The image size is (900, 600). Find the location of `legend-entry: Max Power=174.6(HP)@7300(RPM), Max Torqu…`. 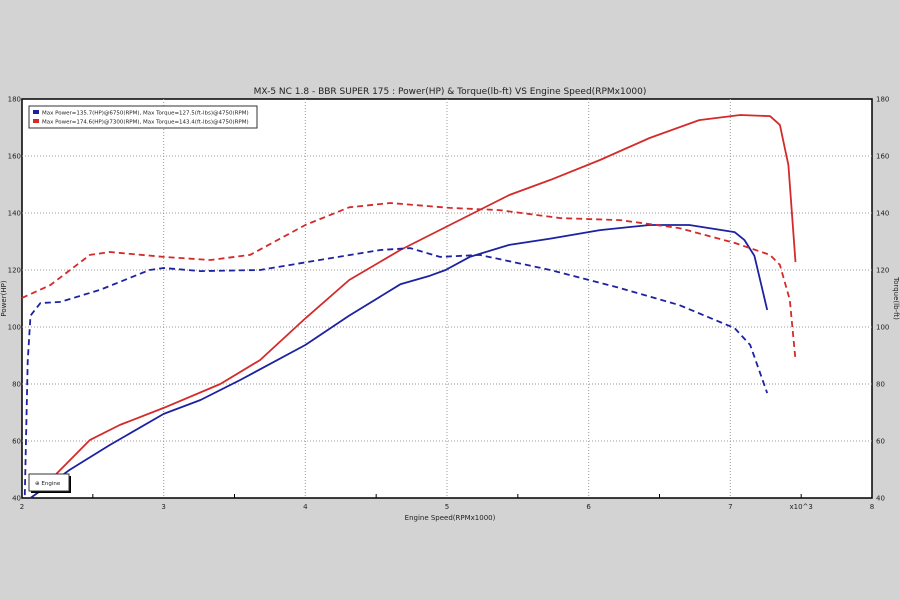

legend-entry: Max Power=174.6(HP)@7300(RPM), Max Torqu… is located at coordinates (145, 123).